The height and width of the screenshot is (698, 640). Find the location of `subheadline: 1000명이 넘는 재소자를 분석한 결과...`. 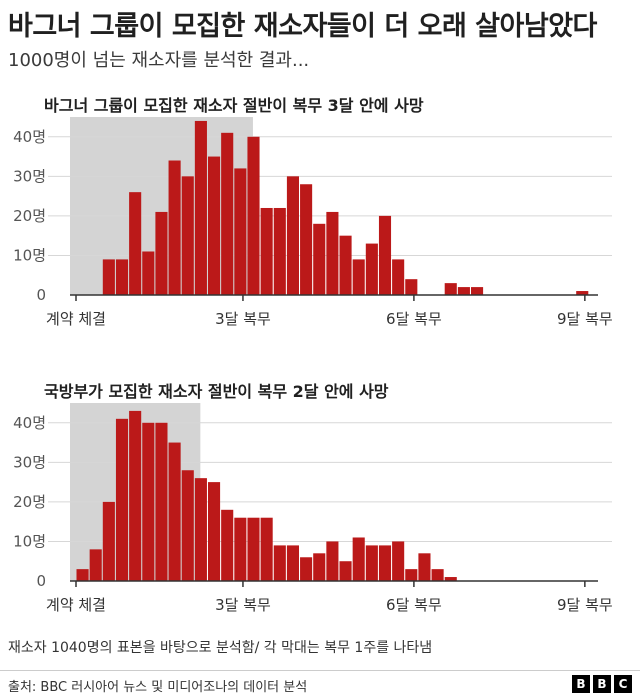

subheadline: 1000명이 넘는 재소자를 분석한 결과... is located at coordinates (159, 60).